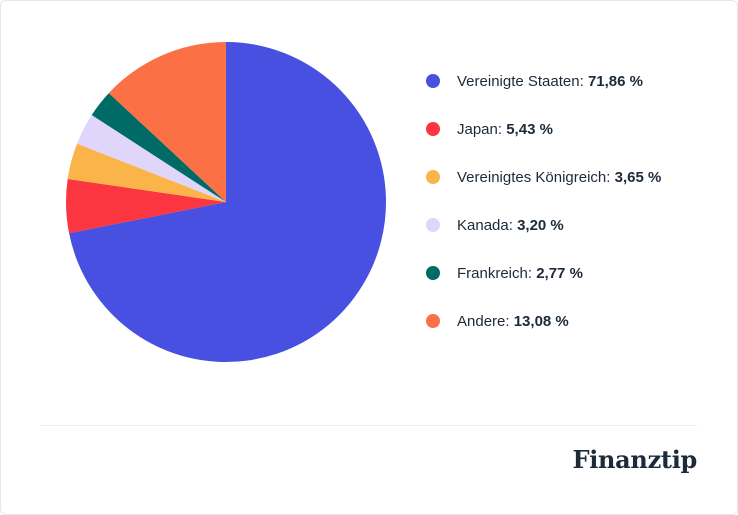  Describe the element at coordinates (492, 273) in the screenshot. I see `legend-label: Frankreich` at that location.